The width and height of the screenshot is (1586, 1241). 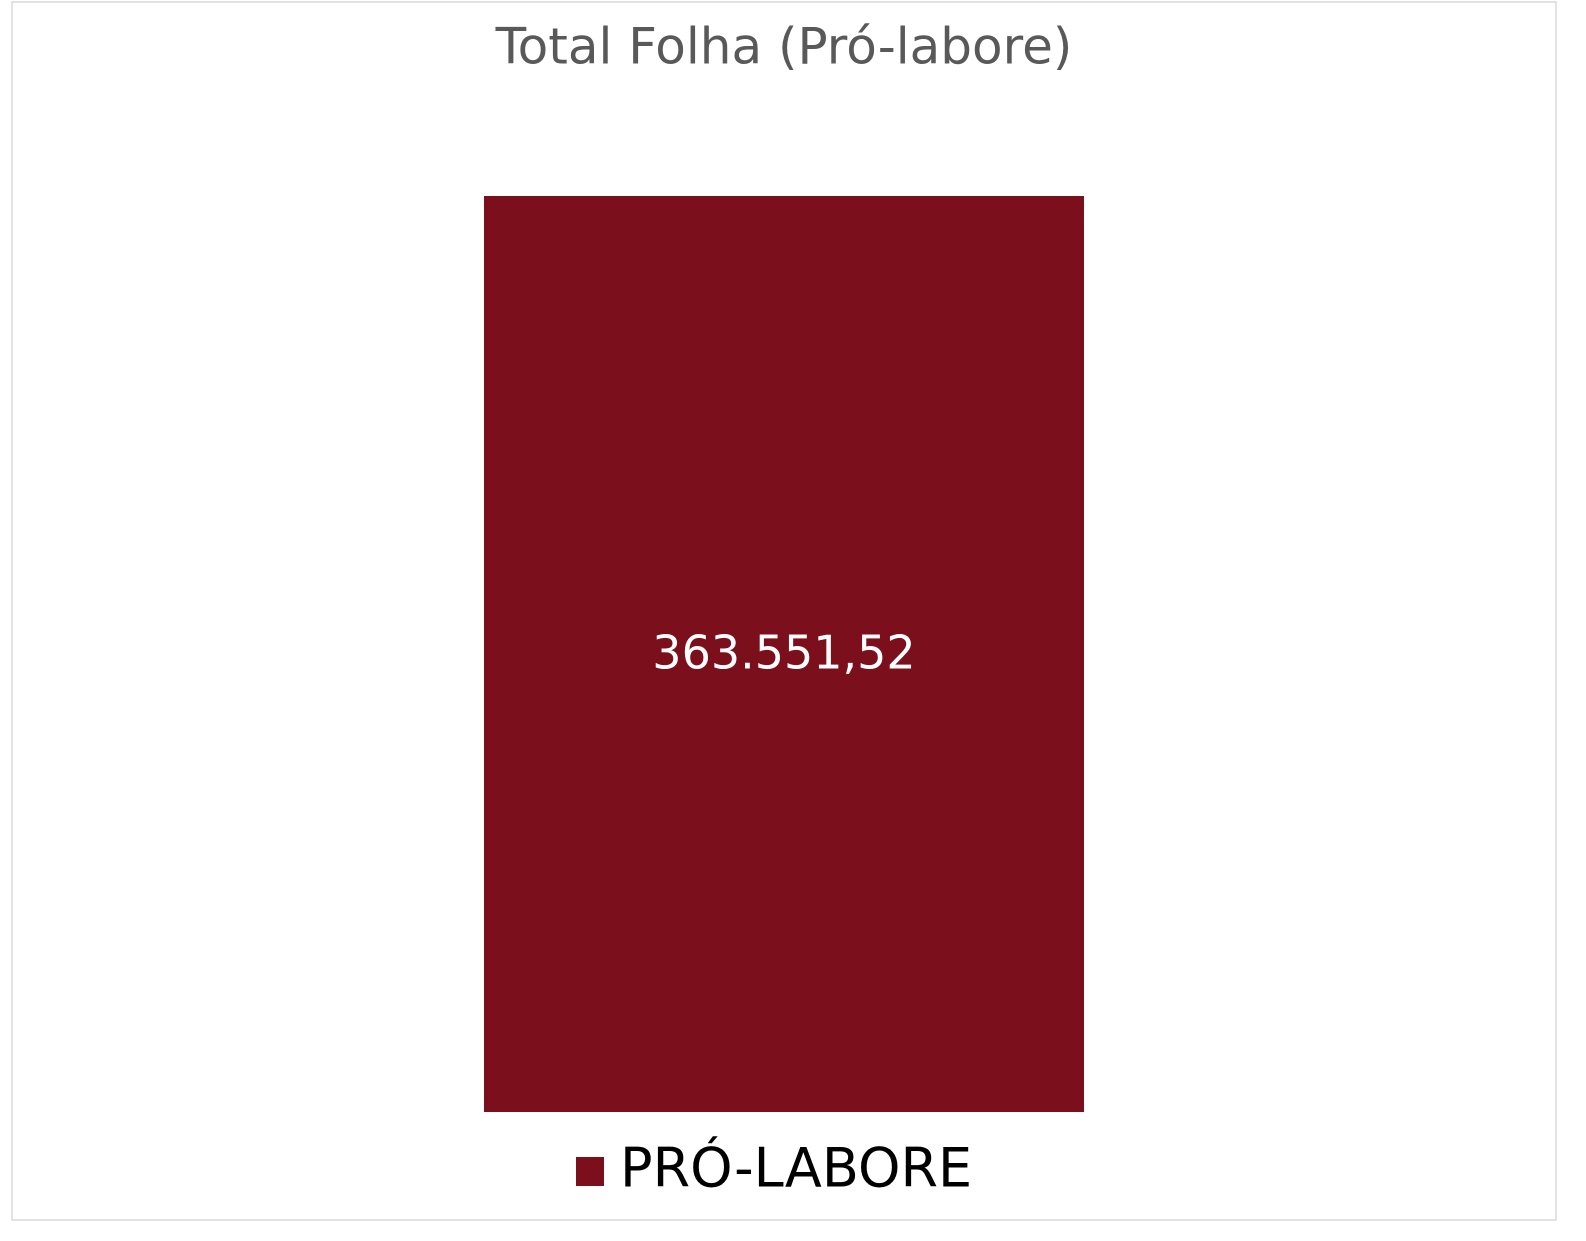 I want to click on data-label: 363.551,52, so click(x=783, y=653).